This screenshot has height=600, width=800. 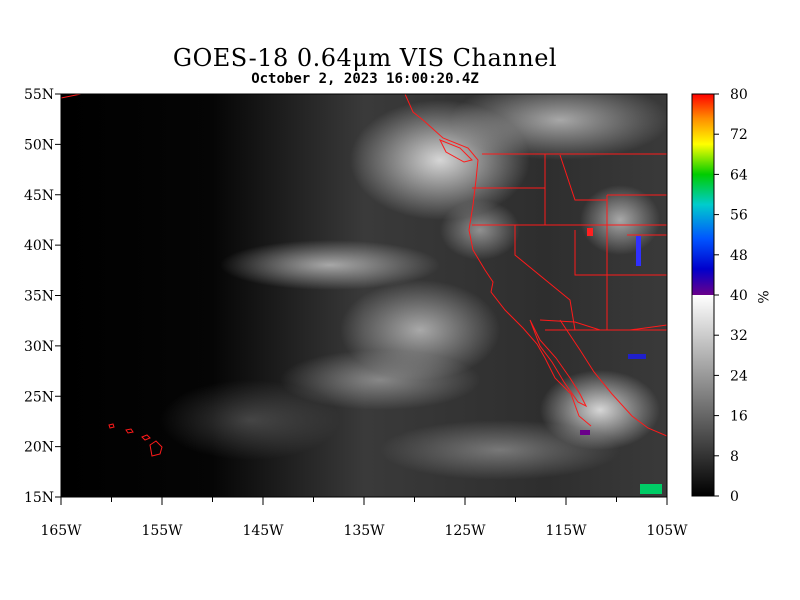 I want to click on vancouver-island, so click(x=455, y=151).